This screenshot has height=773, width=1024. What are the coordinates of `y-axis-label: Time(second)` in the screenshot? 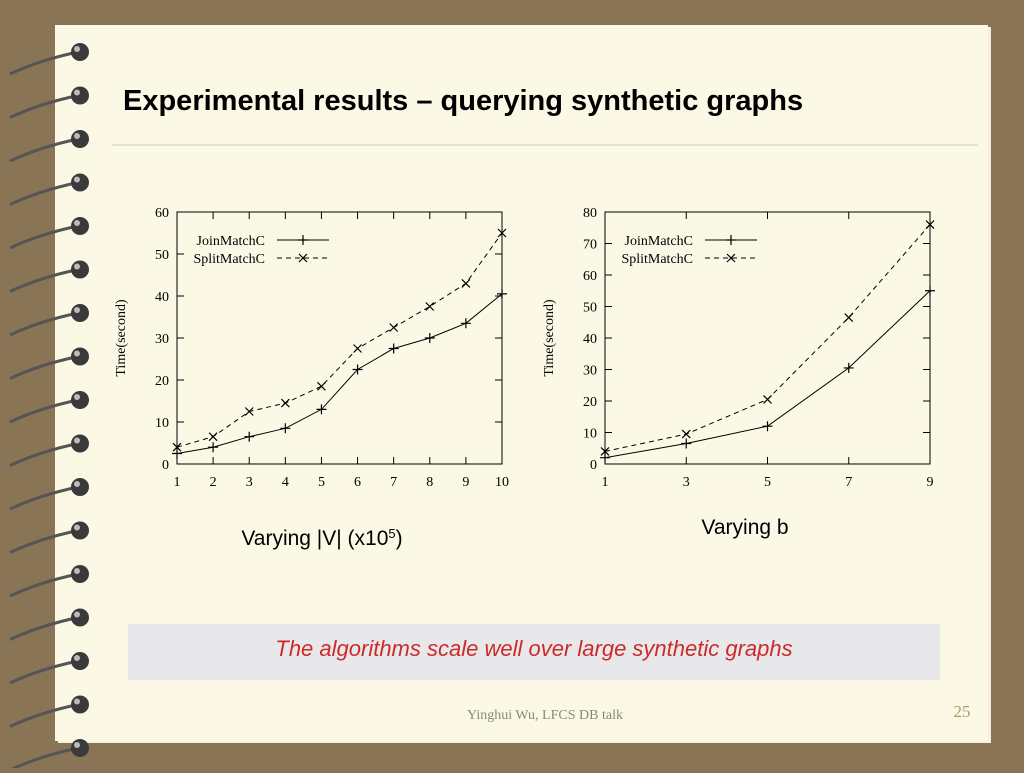 It's located at (121, 338).